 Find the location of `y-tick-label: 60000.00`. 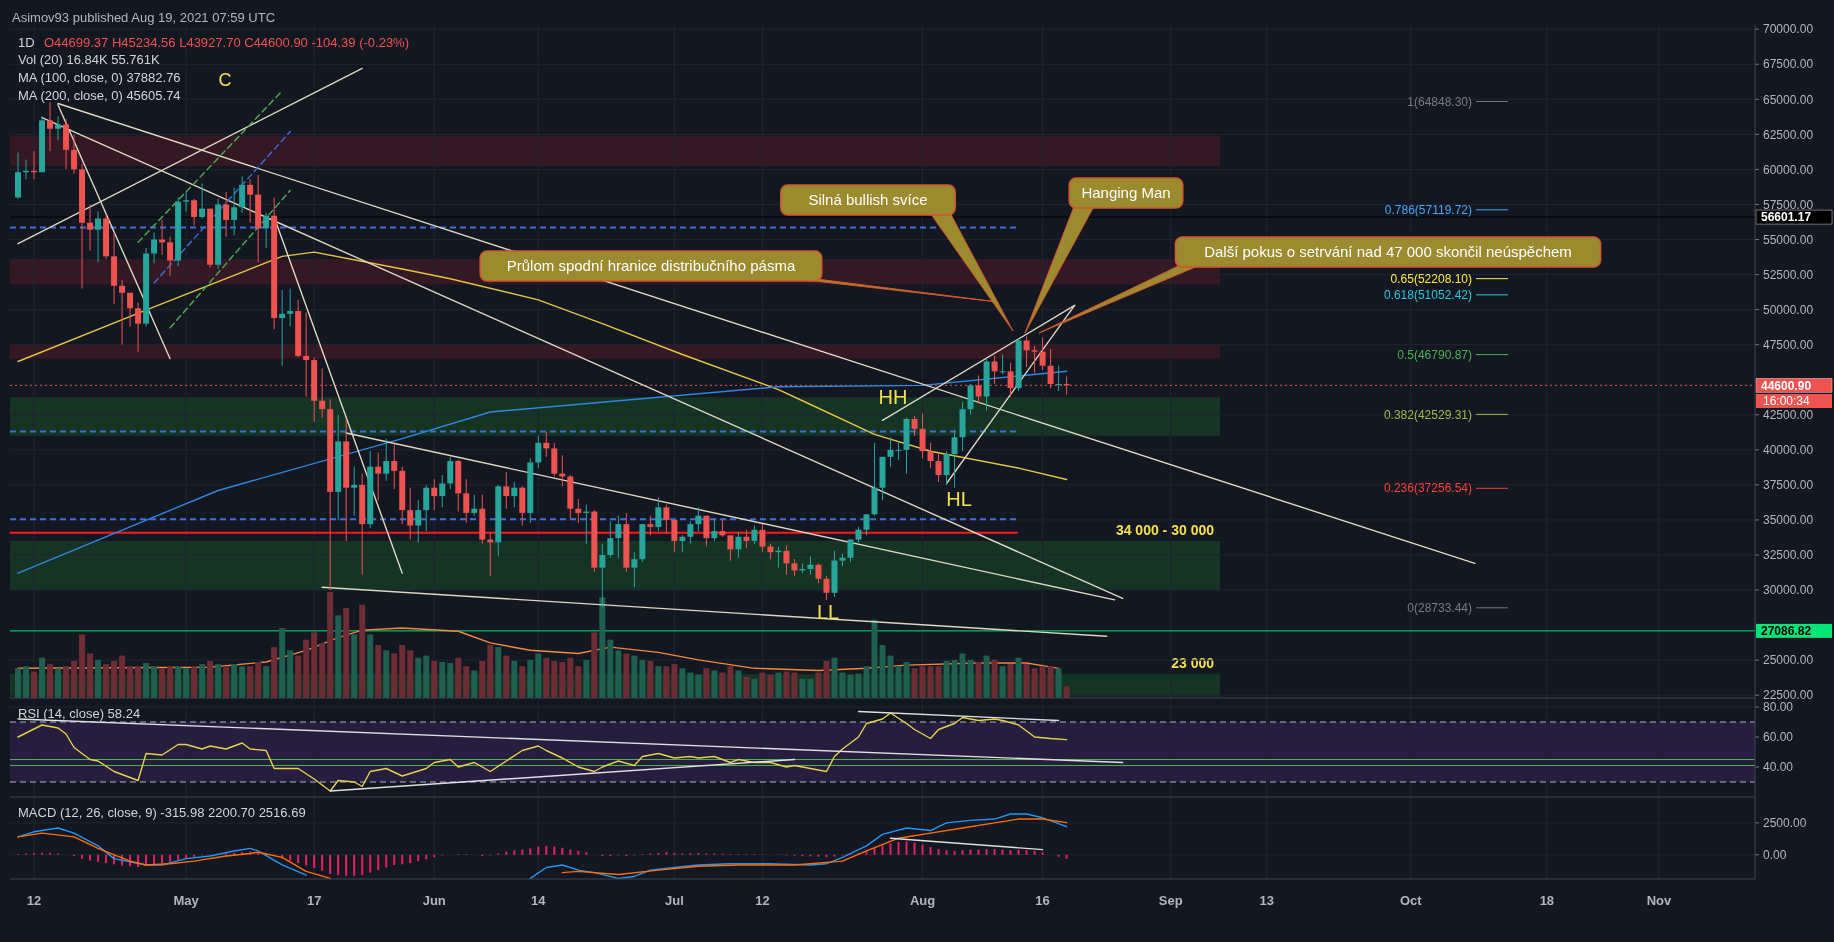

y-tick-label: 60000.00 is located at coordinates (1788, 169).